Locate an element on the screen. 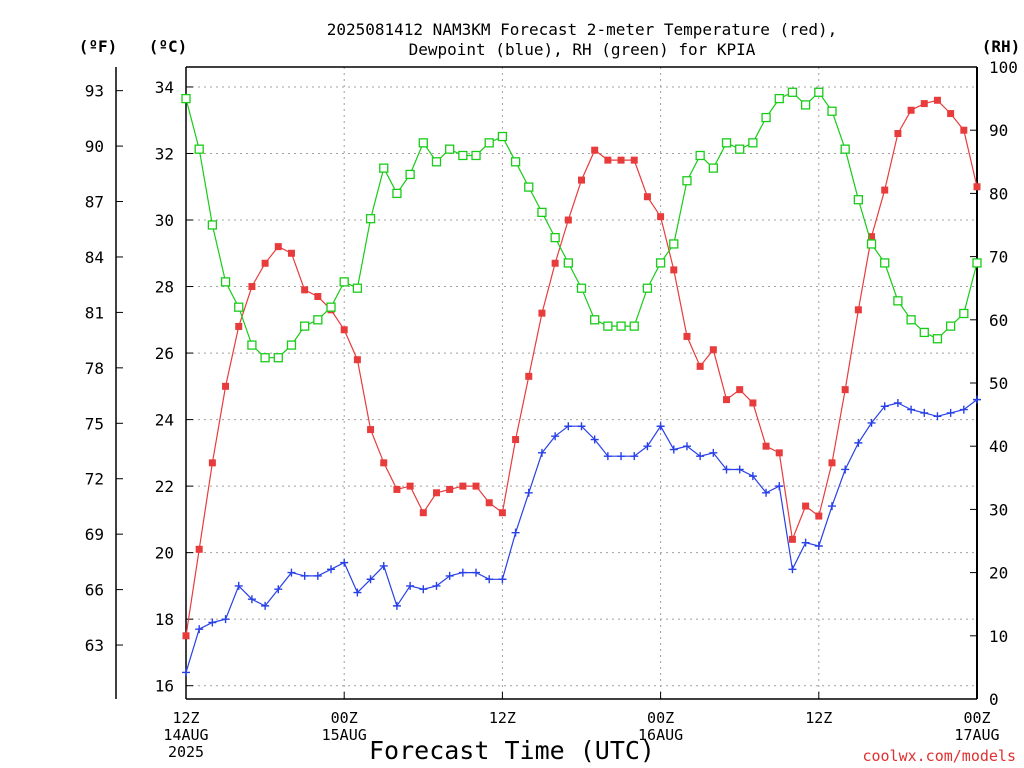 The width and height of the screenshot is (1024, 768). rh-unit-label: (RH) is located at coordinates (1001, 46).